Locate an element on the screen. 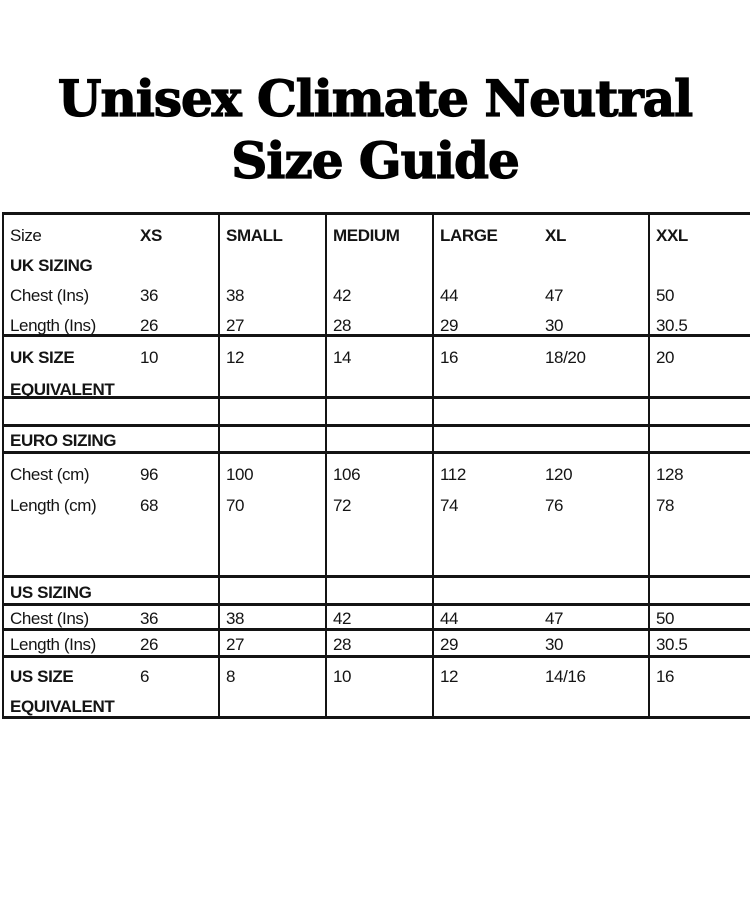 This screenshot has width=750, height=905. section-uk-size-equivalent: UK SIZE 10 EQUIVALENT 12 14 16 18/20 20 is located at coordinates (376, 365).